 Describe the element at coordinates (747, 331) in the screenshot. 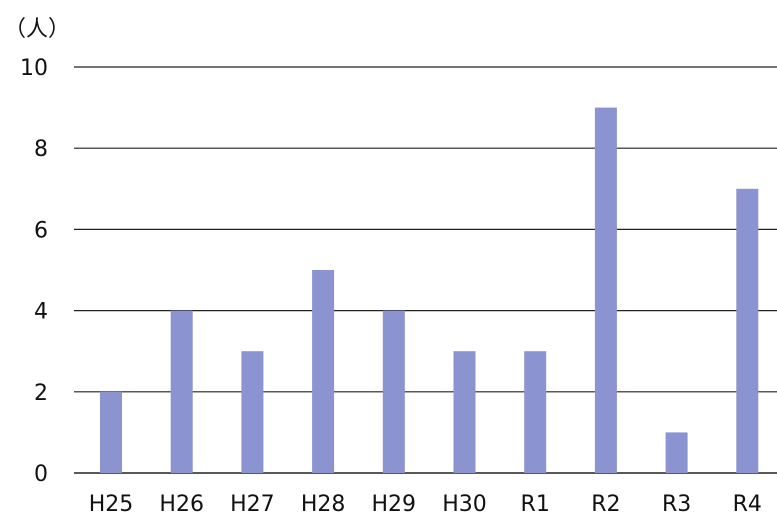

I see `bar-r4` at that location.